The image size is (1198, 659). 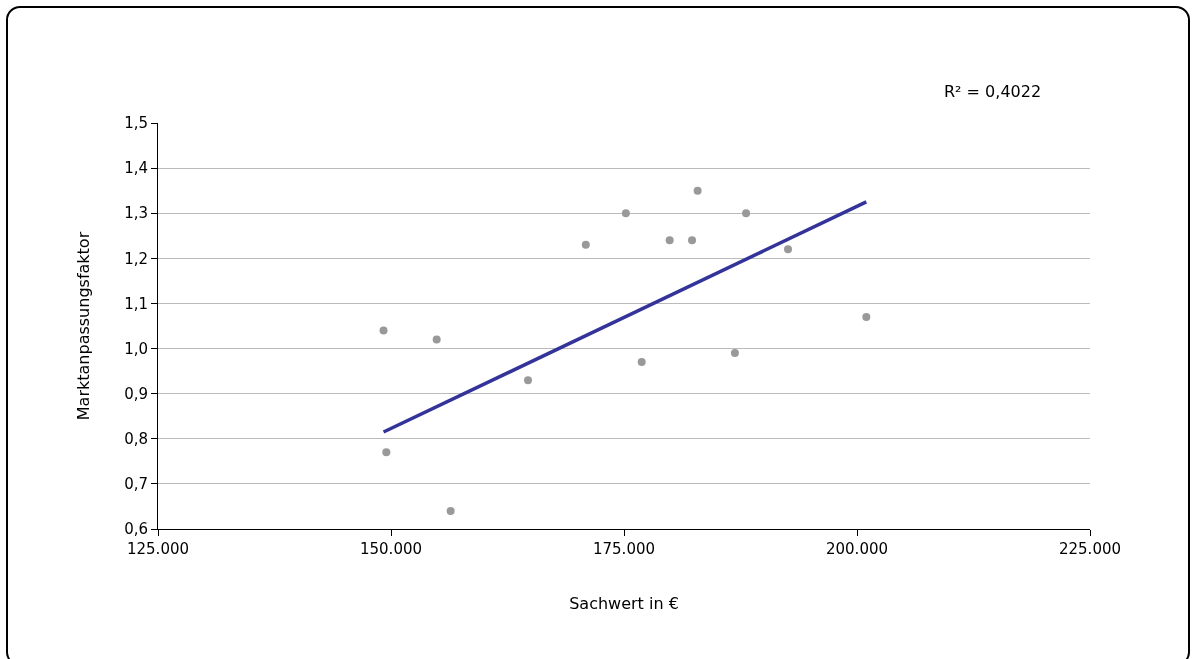 What do you see at coordinates (136, 303) in the screenshot?
I see `y-tick-label: 1,1` at bounding box center [136, 303].